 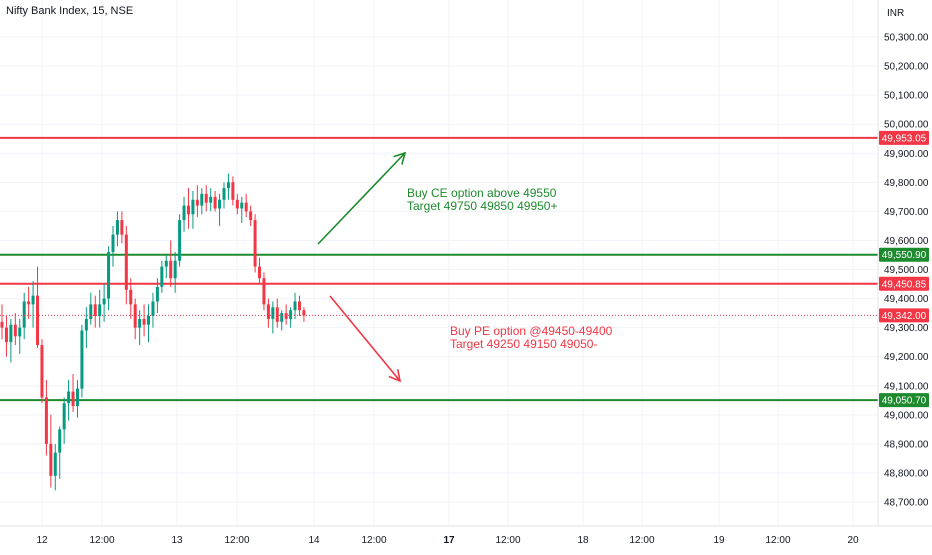 I want to click on price-tick-label: 49,400.00, so click(x=906, y=299).